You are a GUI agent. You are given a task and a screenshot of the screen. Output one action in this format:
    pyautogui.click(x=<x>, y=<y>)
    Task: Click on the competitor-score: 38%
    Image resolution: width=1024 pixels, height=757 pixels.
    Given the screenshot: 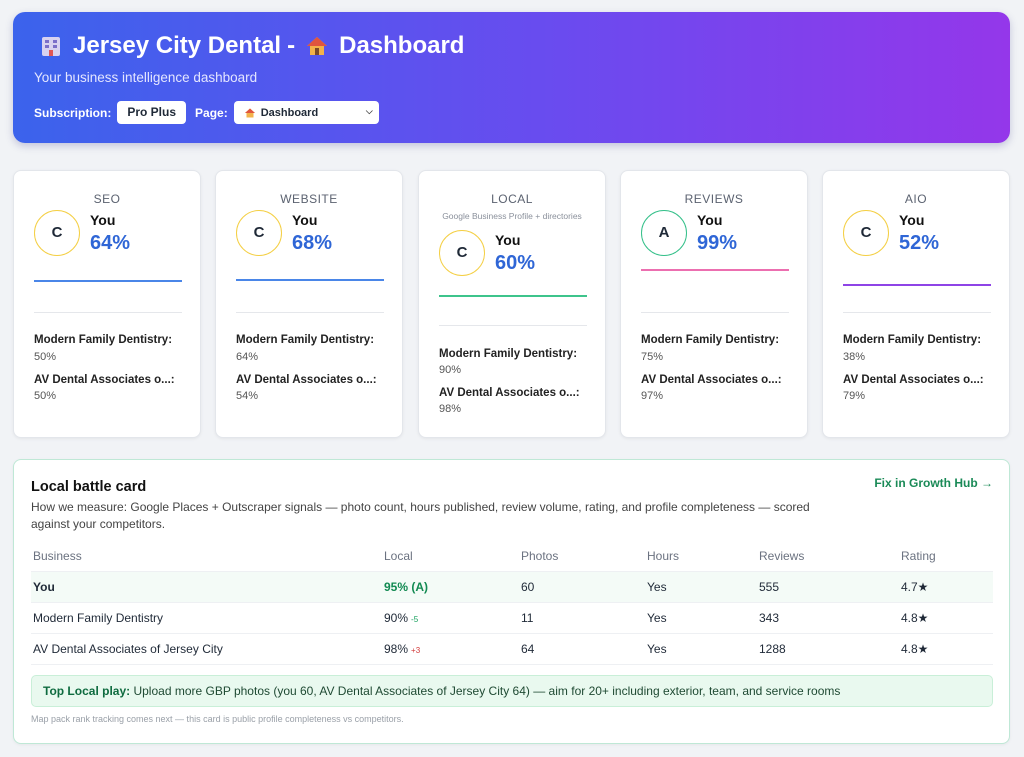 What is the action you would take?
    pyautogui.click(x=854, y=357)
    